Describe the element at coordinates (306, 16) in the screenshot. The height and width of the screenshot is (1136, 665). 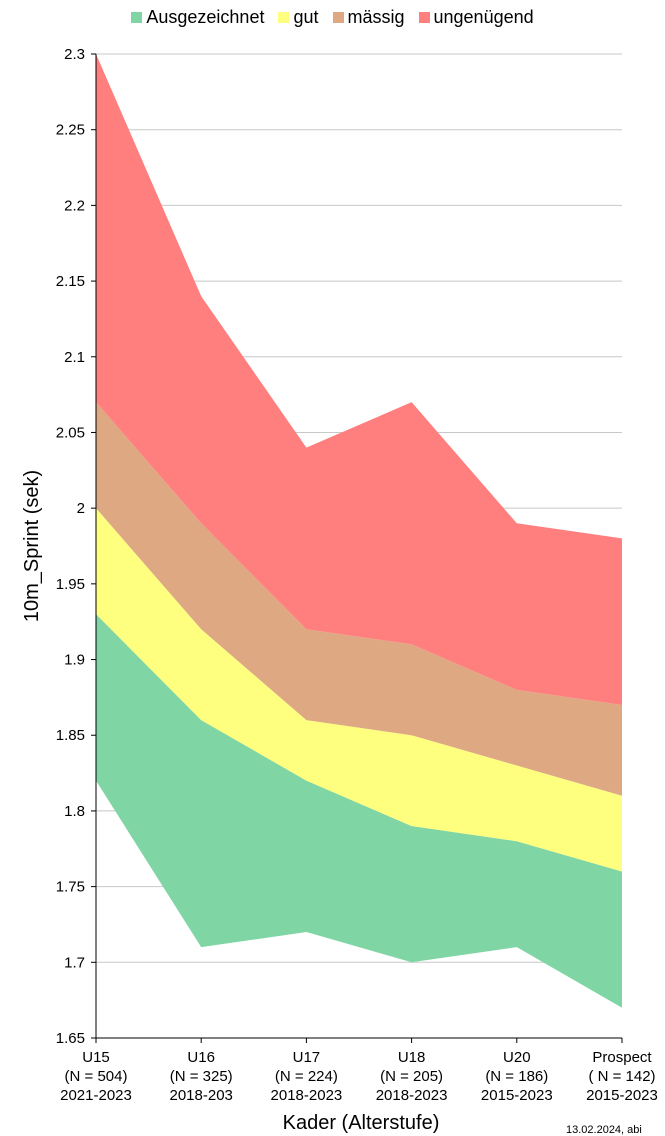
I see `legend-label: gut` at that location.